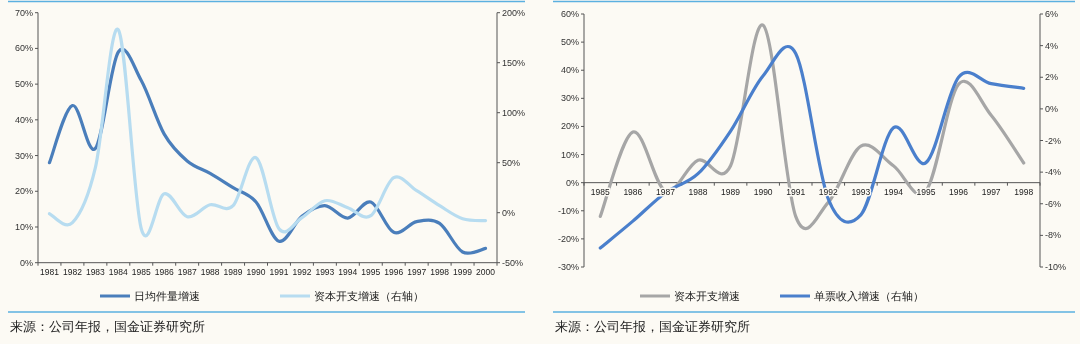 Image resolution: width=1080 pixels, height=344 pixels. What do you see at coordinates (23, 12) in the screenshot?
I see `y-tick-label: 70%` at bounding box center [23, 12].